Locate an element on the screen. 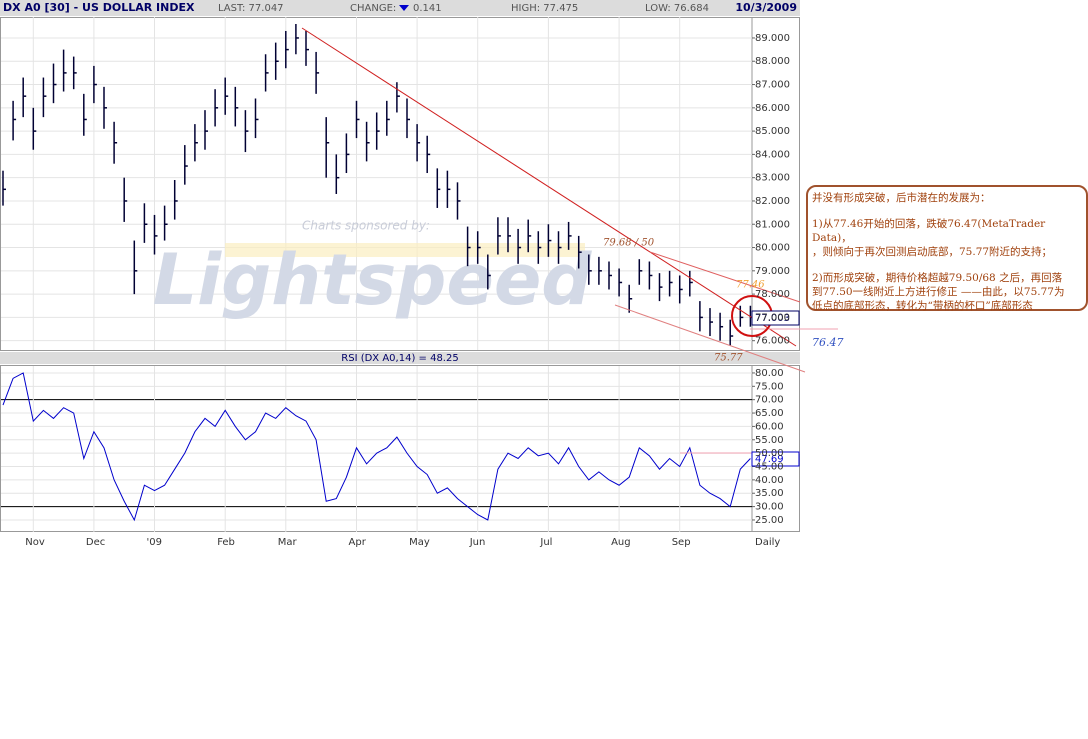  rsi-title: RSI (DX A0,14) = 48.25 is located at coordinates (399, 358).